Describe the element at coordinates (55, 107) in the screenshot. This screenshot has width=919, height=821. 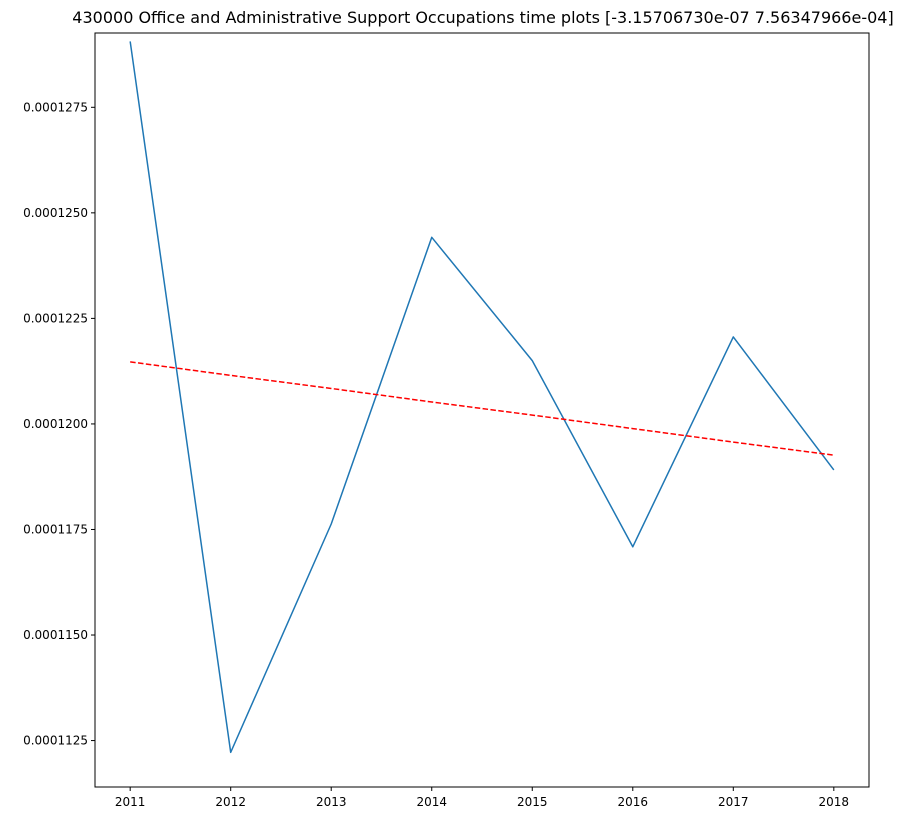
I see `y-tick-label: 0.0001275` at that location.